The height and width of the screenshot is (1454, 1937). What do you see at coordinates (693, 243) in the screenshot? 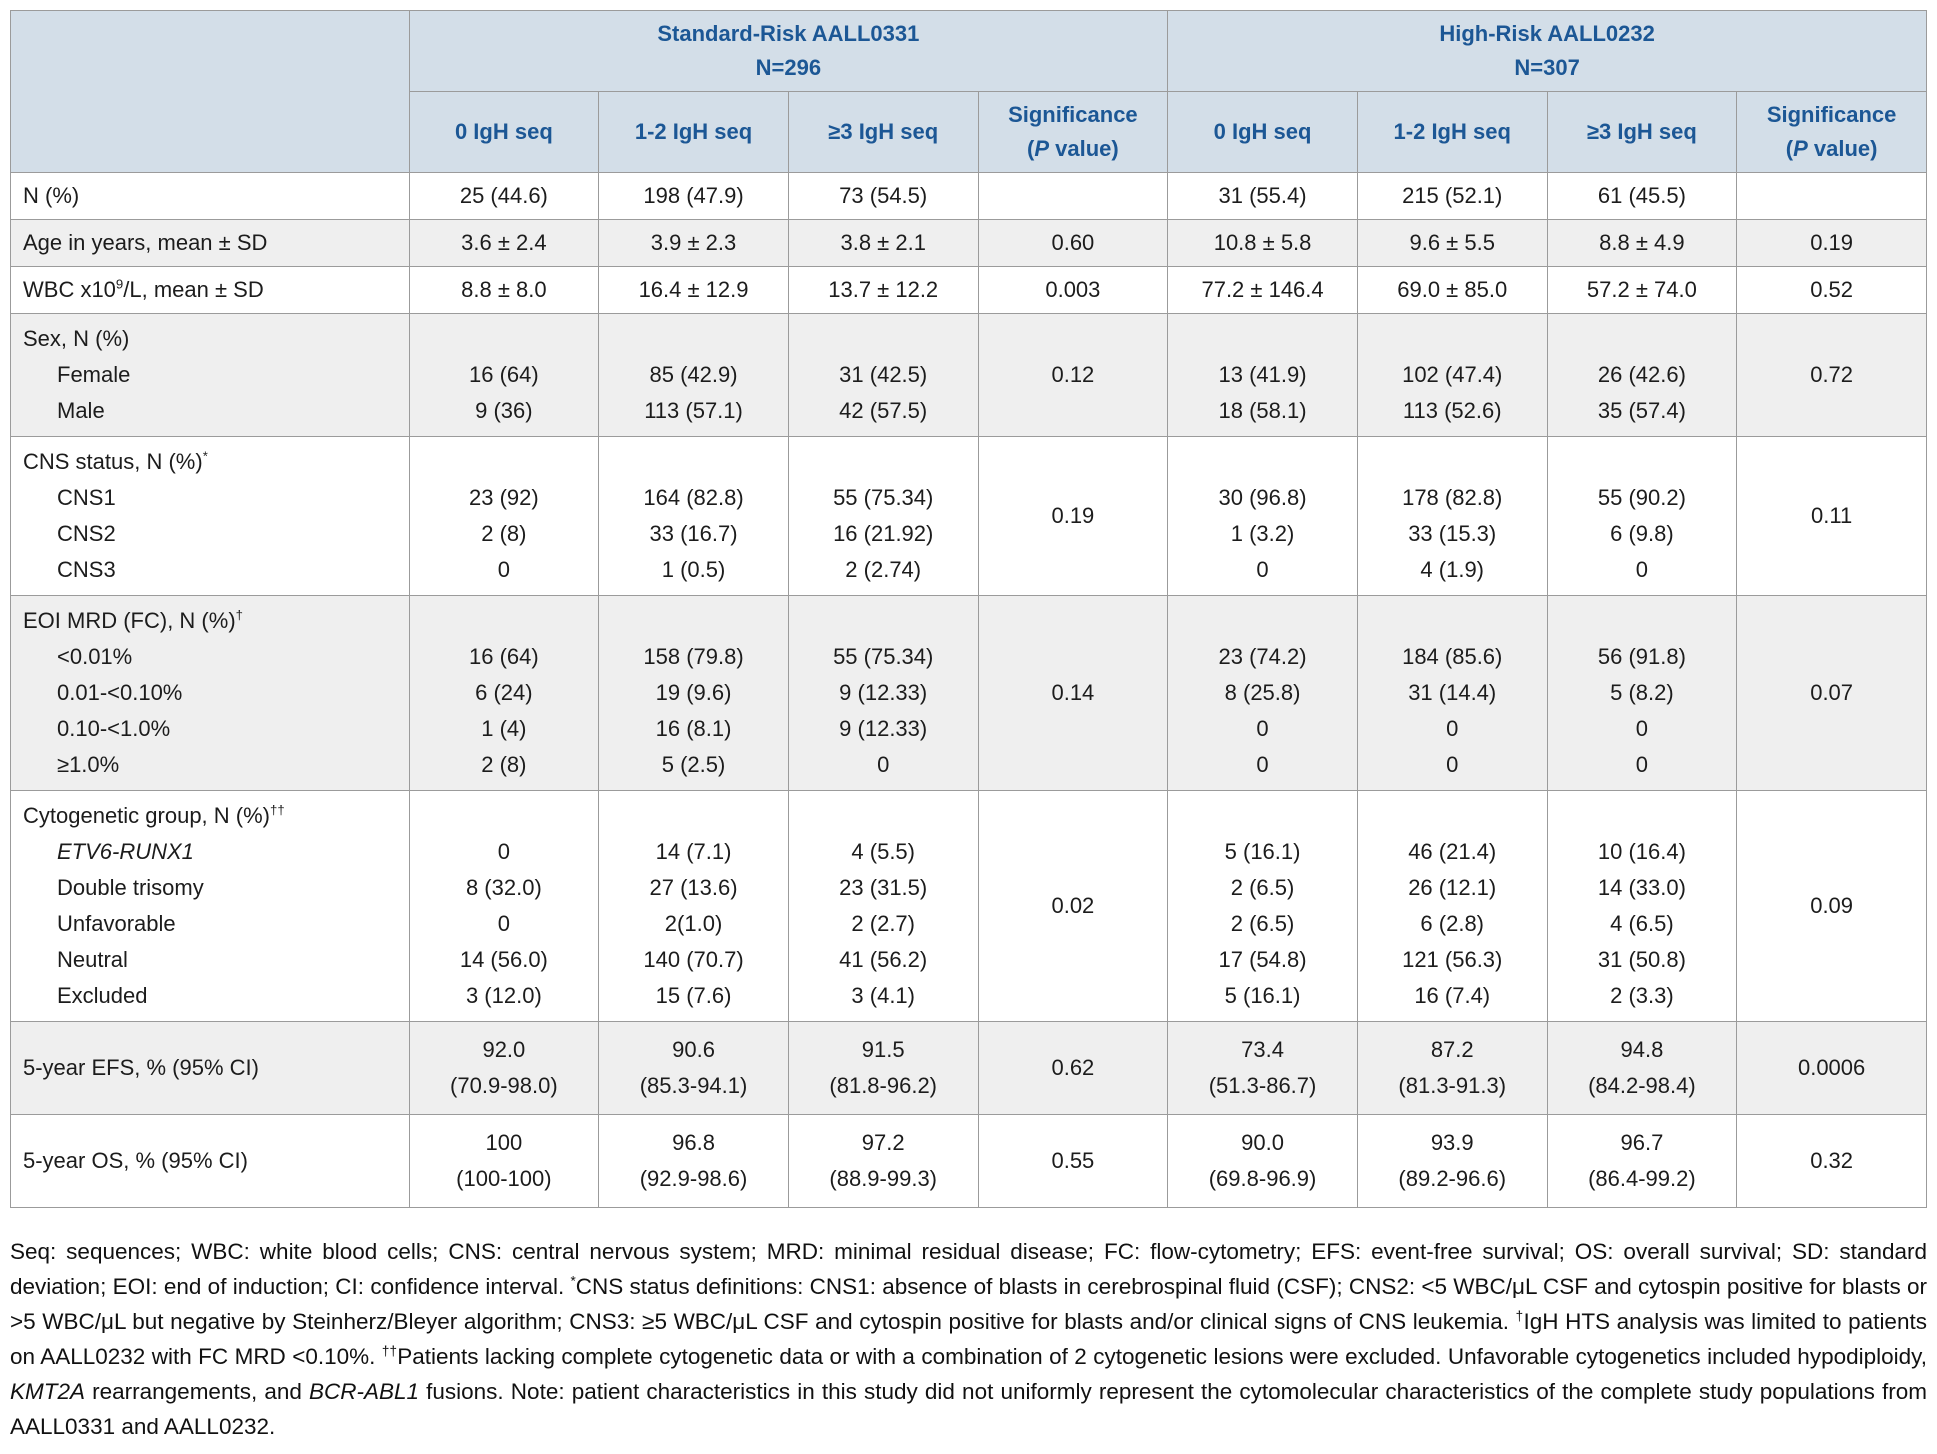
I see `cell: 3.9 ± 2.3` at bounding box center [693, 243].